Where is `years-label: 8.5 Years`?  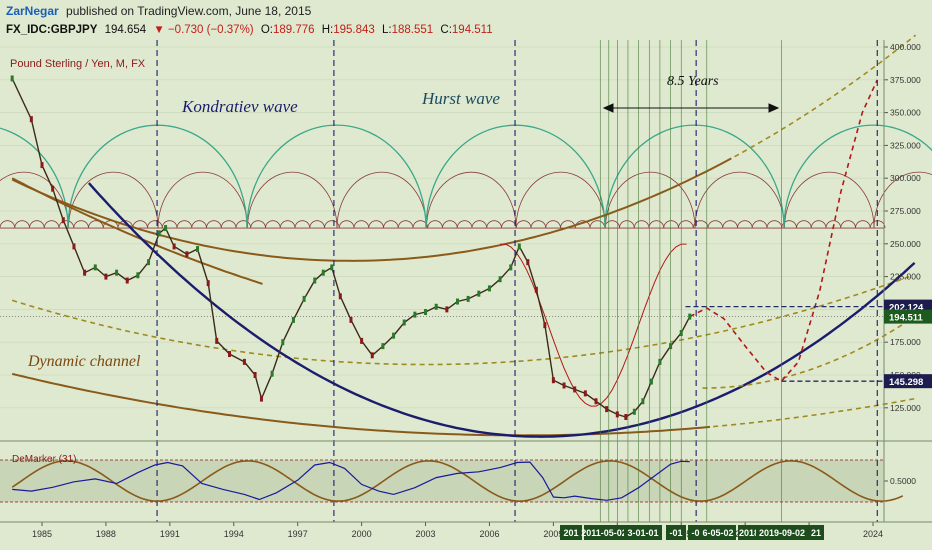
years-label: 8.5 Years is located at coordinates (693, 81).